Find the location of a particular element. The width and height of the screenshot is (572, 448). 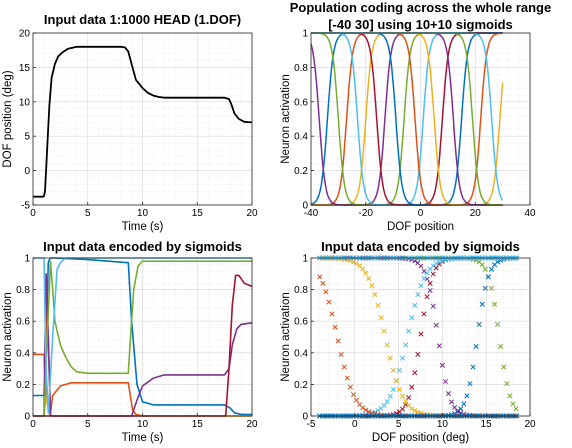

x-axis-label: DOF position (deg) is located at coordinates (420, 438).